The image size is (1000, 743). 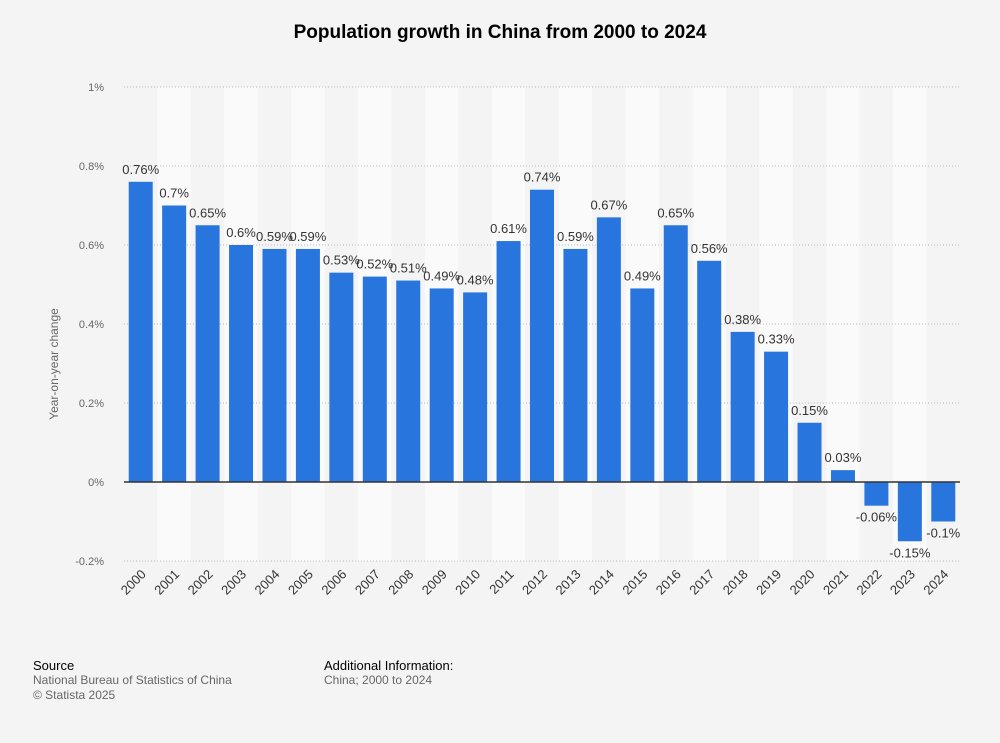 What do you see at coordinates (367, 582) in the screenshot?
I see `x-tick-label: 2007` at bounding box center [367, 582].